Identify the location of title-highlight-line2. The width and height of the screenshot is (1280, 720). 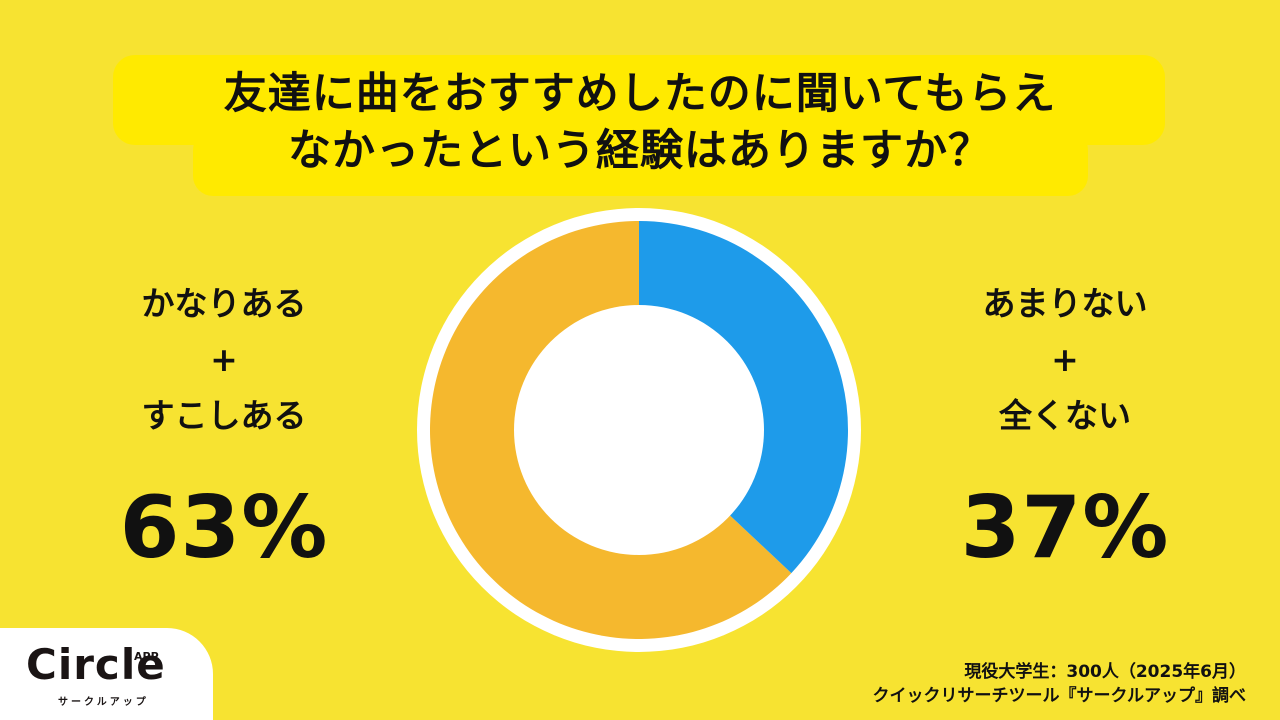
(640, 163).